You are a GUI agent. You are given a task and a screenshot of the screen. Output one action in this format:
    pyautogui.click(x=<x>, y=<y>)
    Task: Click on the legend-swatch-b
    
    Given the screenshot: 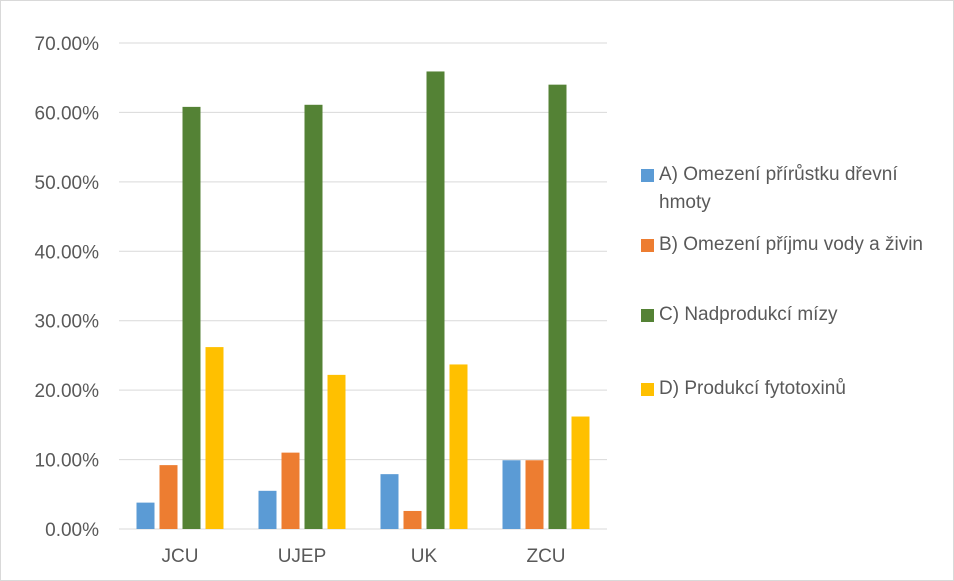 What is the action you would take?
    pyautogui.click(x=647, y=245)
    